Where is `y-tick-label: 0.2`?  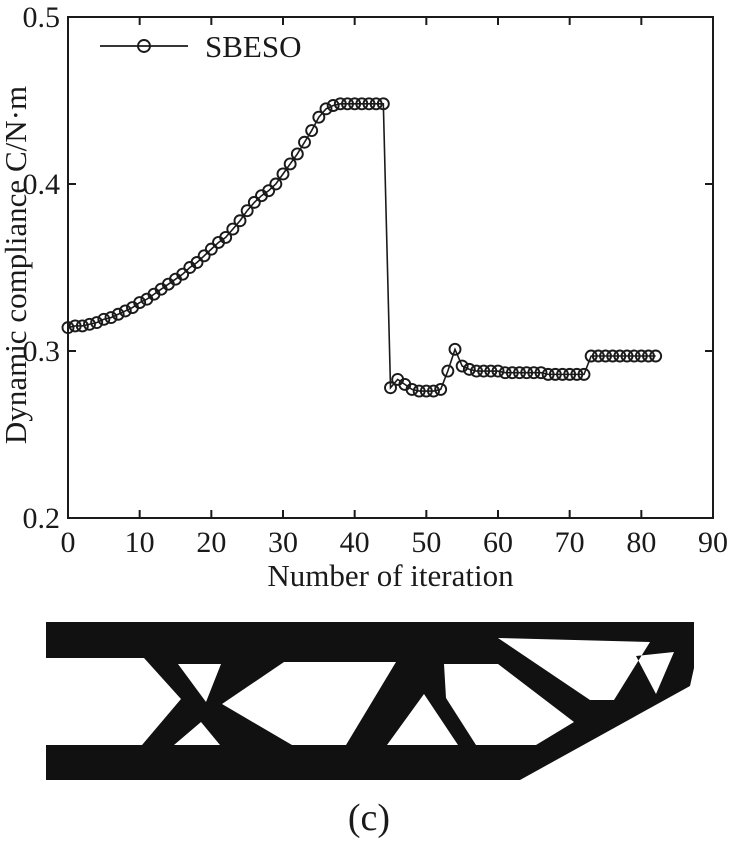
y-tick-label: 0.2 is located at coordinates (42, 518).